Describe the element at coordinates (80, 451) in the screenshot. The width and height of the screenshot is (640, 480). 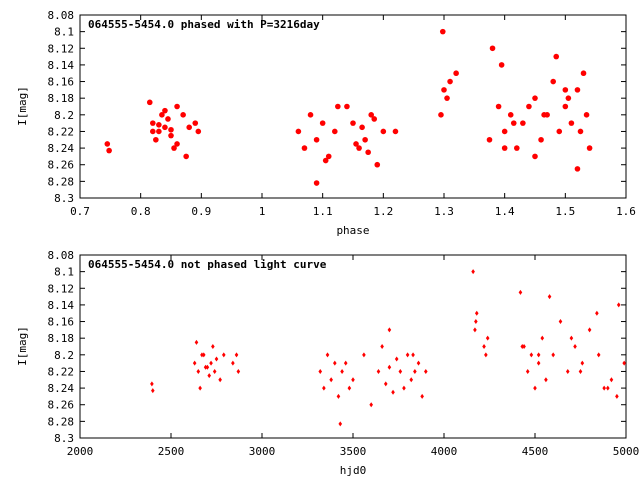
I see `unphased-x-tick-label: 2000` at that location.